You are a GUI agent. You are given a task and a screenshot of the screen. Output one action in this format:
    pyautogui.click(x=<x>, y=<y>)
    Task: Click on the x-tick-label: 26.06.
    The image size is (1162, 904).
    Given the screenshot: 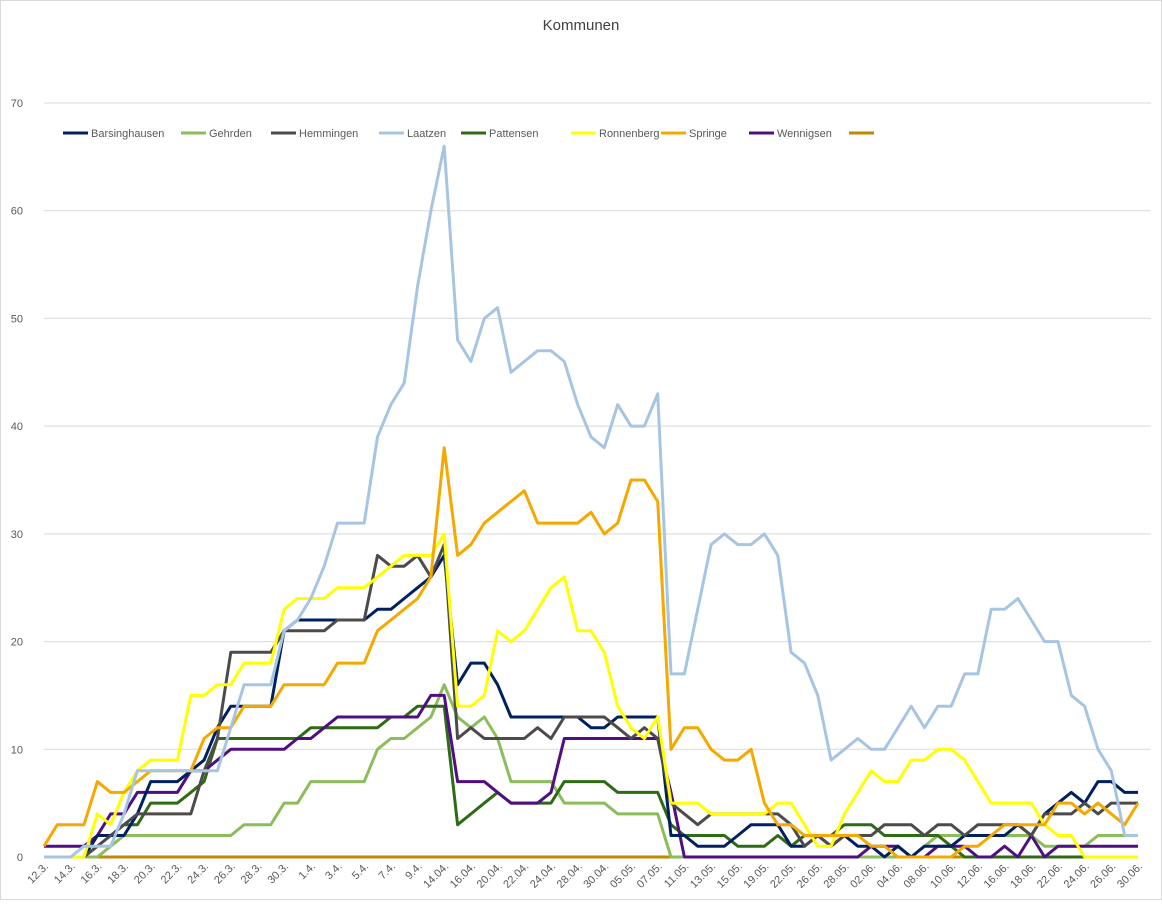 What is the action you would take?
    pyautogui.click(x=1103, y=876)
    